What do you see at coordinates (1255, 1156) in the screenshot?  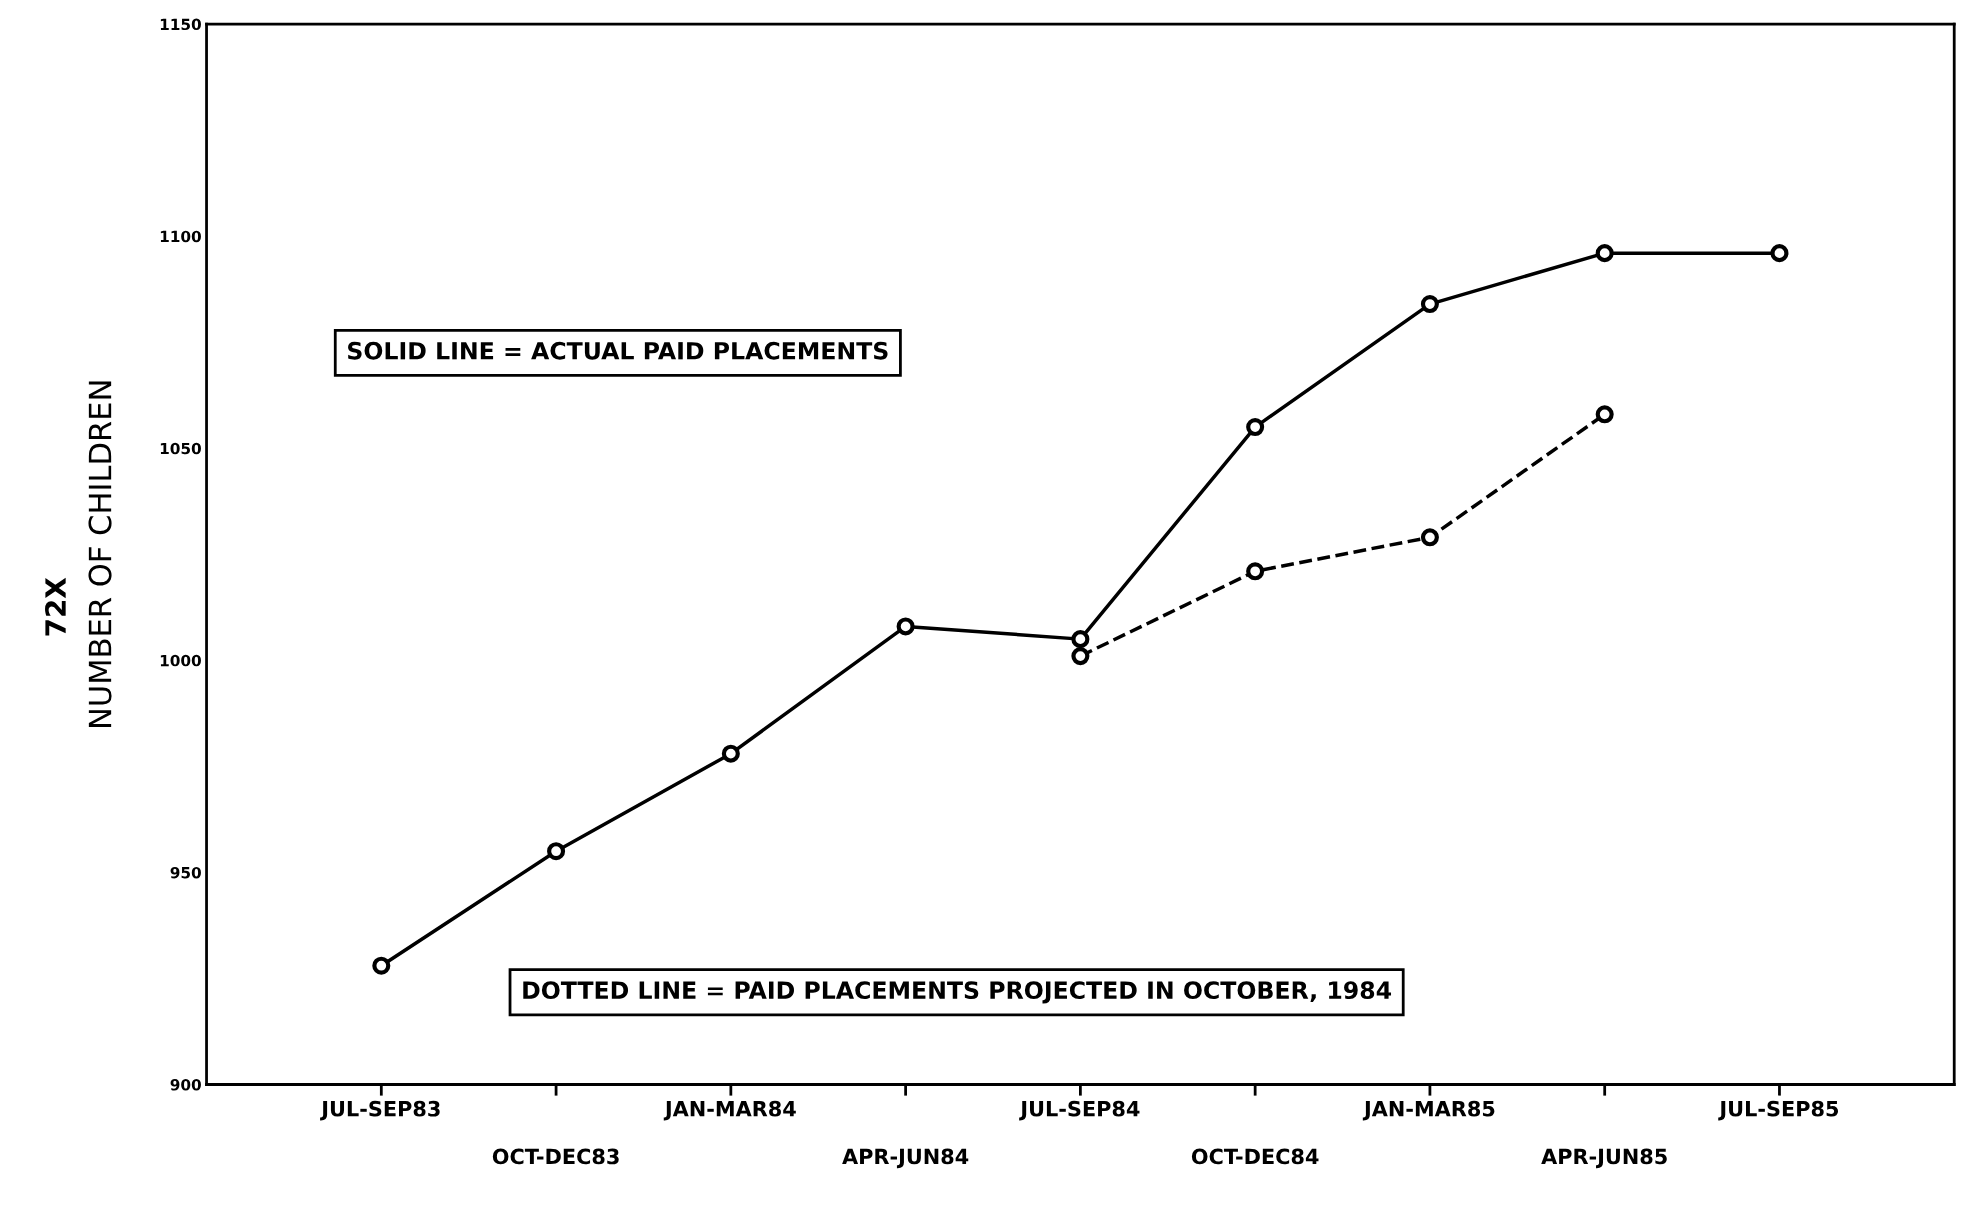 I see `x-tick-label: OCT-DEC84` at bounding box center [1255, 1156].